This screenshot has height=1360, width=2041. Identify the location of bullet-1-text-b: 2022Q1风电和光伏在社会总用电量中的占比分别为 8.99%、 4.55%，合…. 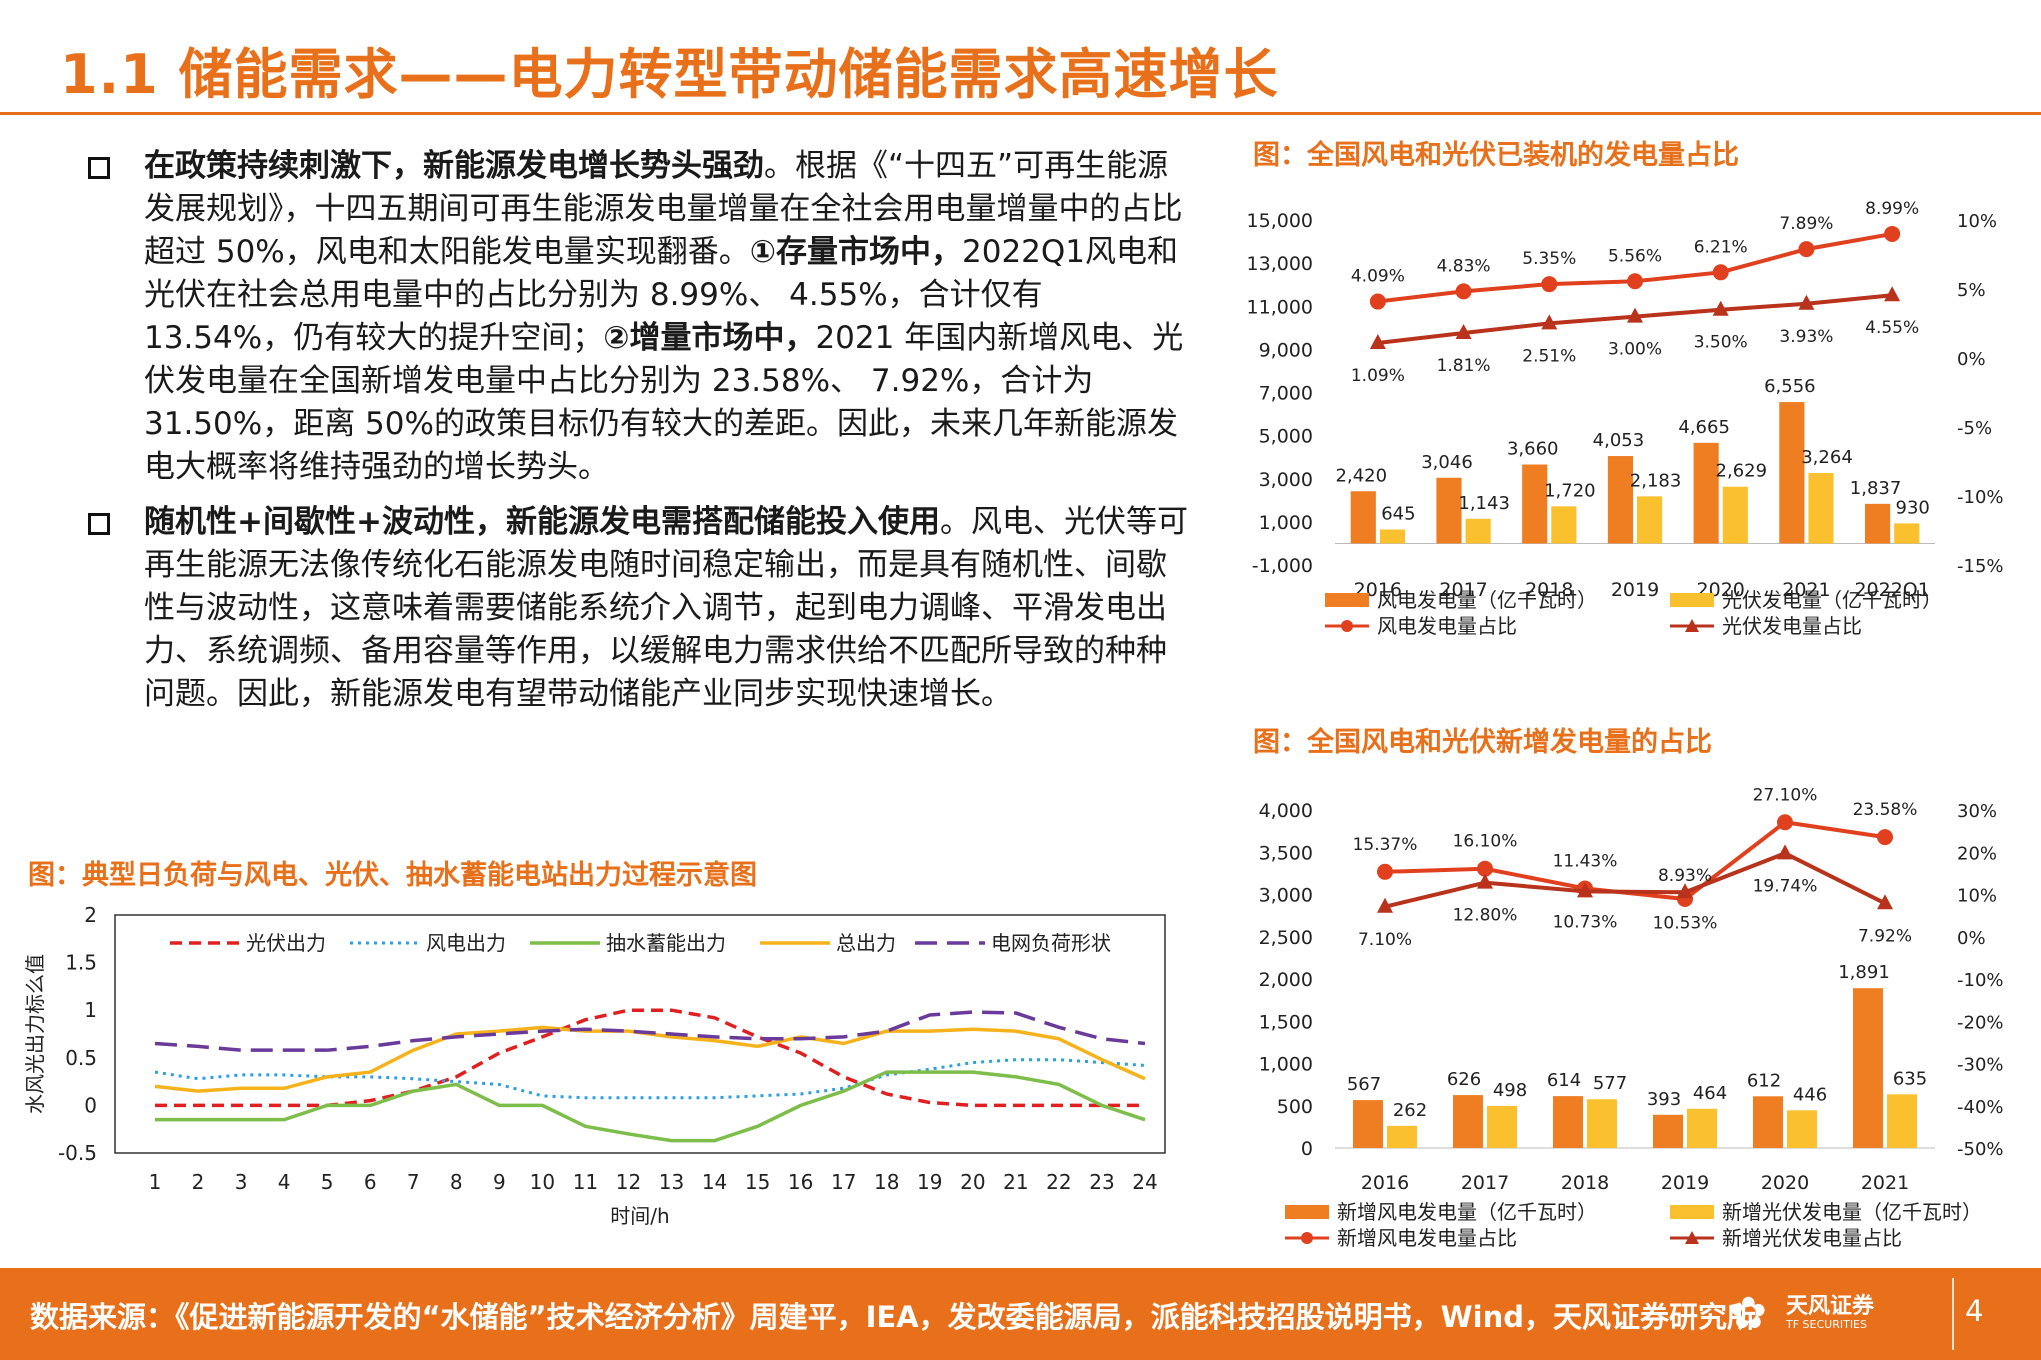
(661, 295).